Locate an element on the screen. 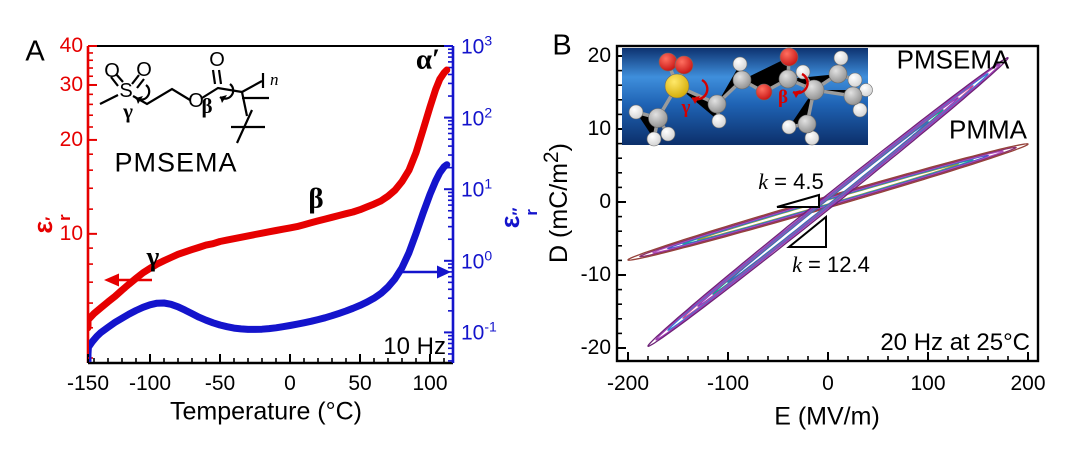 The width and height of the screenshot is (1080, 459). atom-label-s: S is located at coordinates (125, 91).